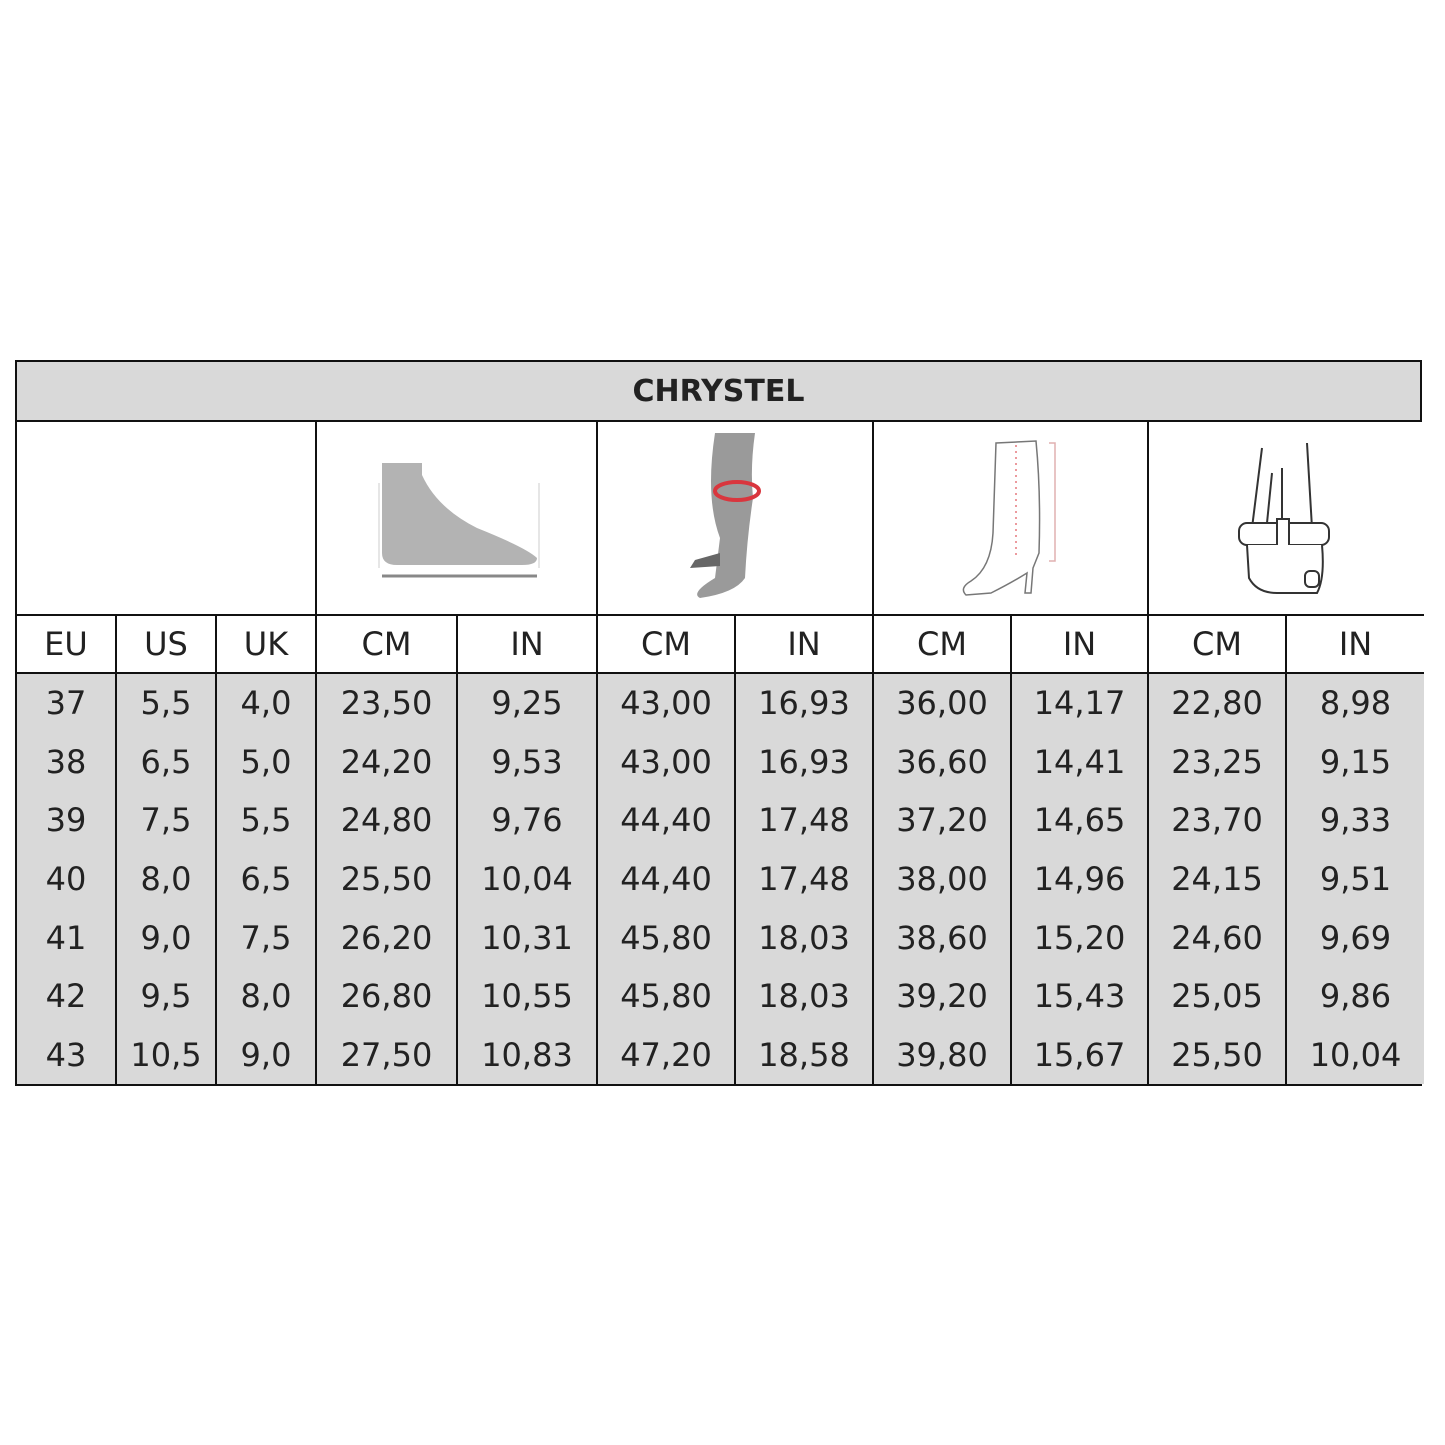  I want to click on table-cell: 38,60, so click(943, 937).